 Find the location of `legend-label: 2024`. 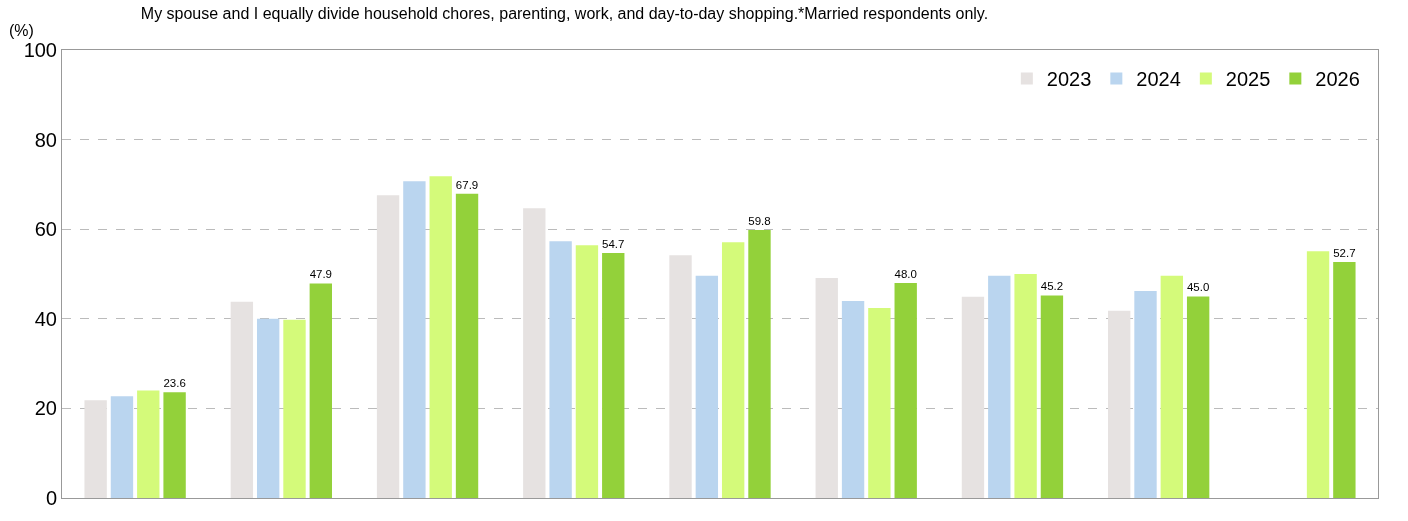

legend-label: 2024 is located at coordinates (1158, 79).